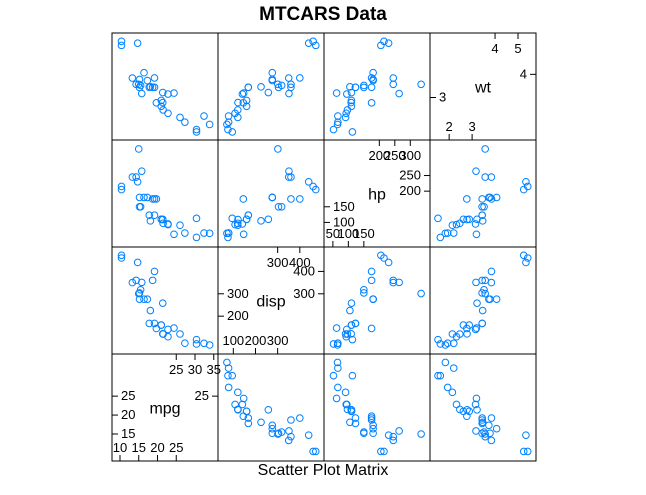 The height and width of the screenshot is (495, 646). Describe the element at coordinates (271, 193) in the screenshot. I see `panel-hp-vs-disp` at that location.